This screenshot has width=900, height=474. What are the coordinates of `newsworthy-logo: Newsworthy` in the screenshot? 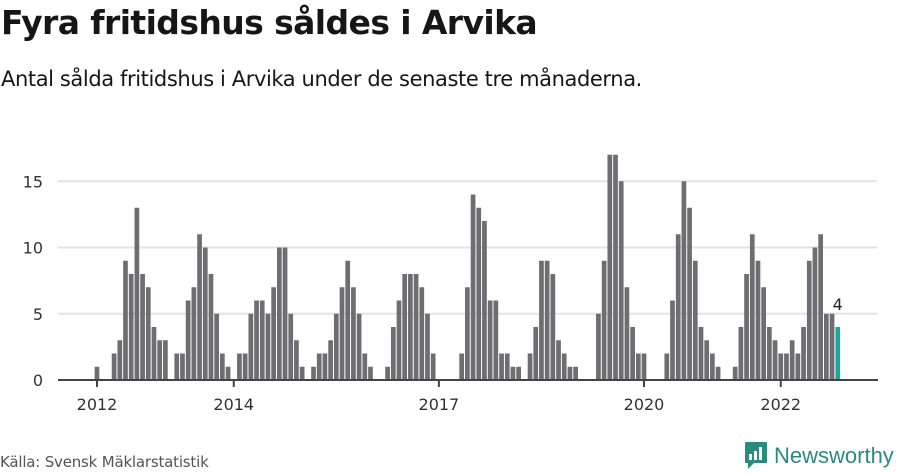 It's located at (819, 456).